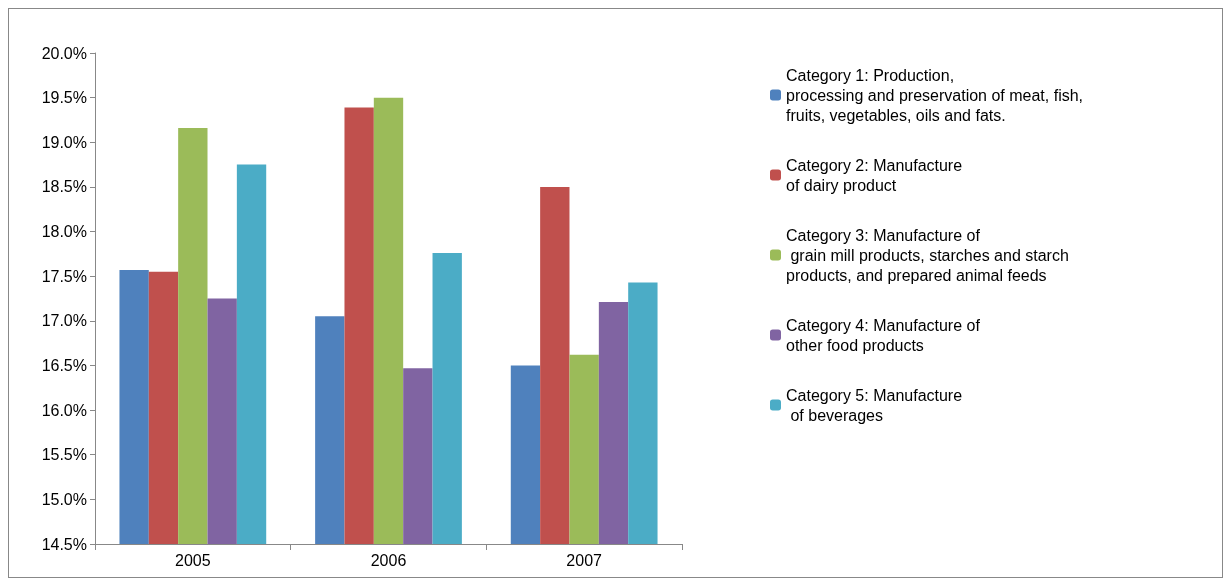  I want to click on y-tick-label: 18.0%, so click(64, 232).